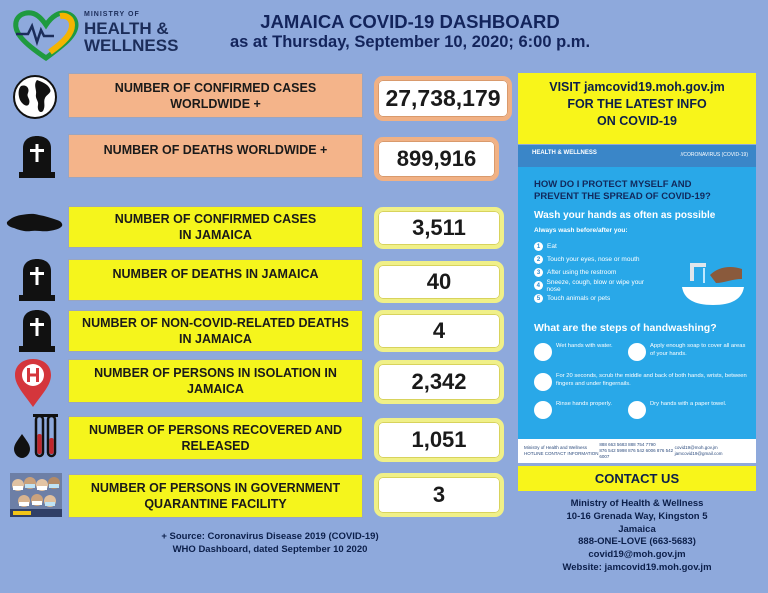 This screenshot has height=593, width=768. I want to click on step-item: Dry hands with a paper towel., so click(688, 410).